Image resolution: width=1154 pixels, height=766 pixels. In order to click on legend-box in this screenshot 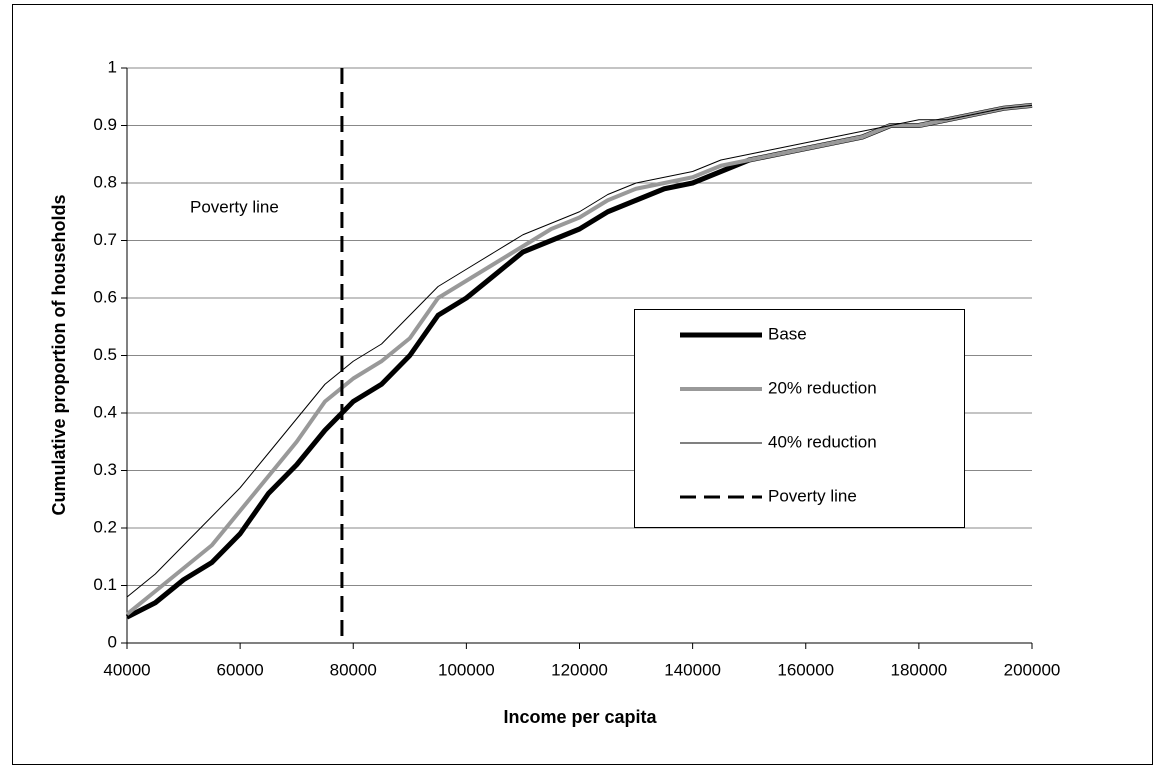, I will do `click(799, 418)`.